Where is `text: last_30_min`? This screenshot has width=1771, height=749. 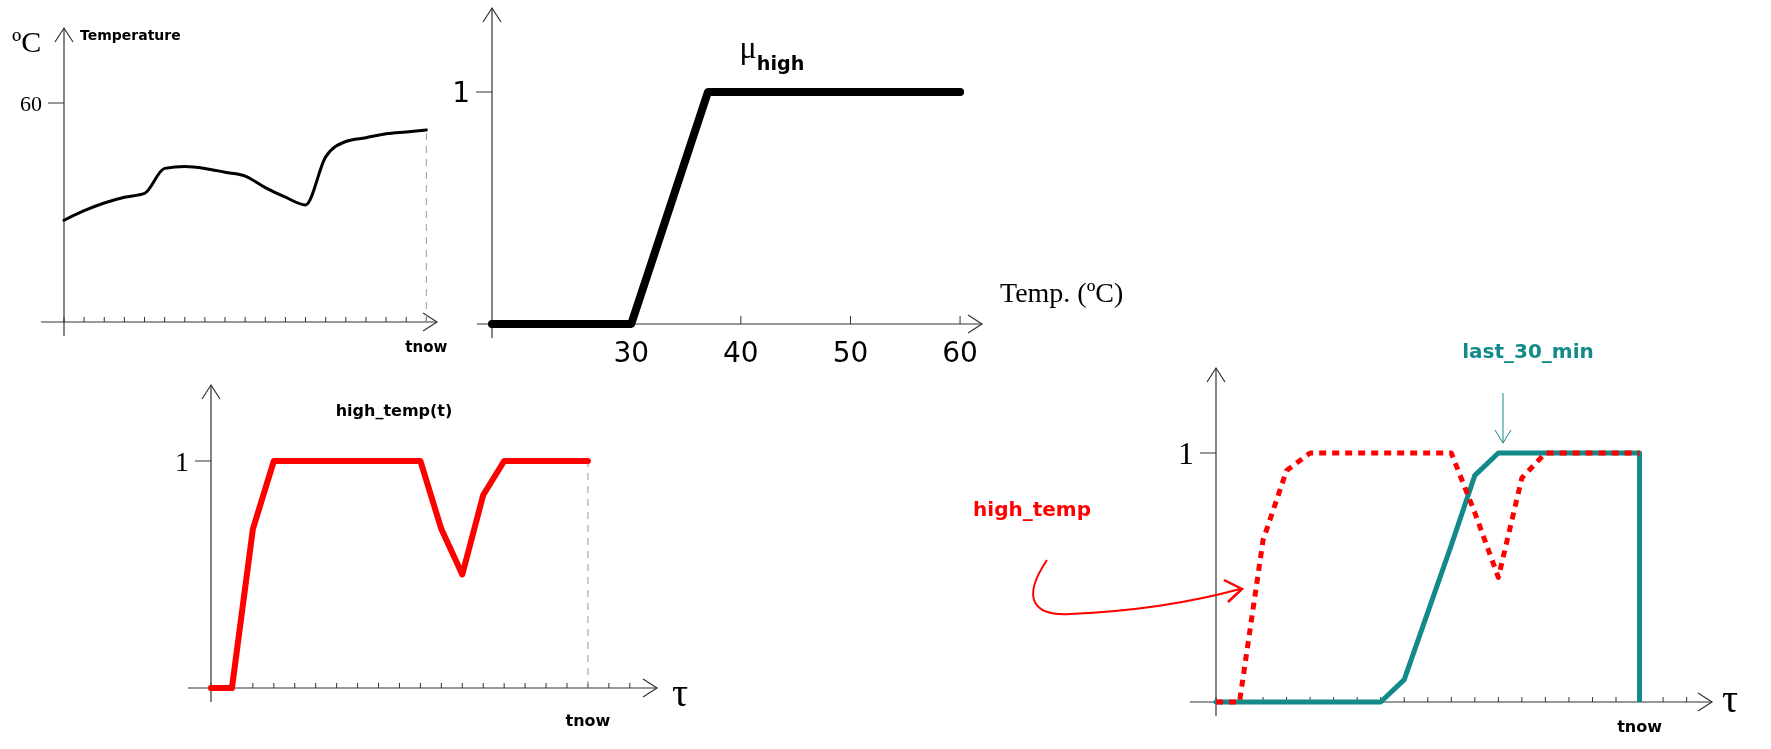
text: last_30_min is located at coordinates (1528, 351).